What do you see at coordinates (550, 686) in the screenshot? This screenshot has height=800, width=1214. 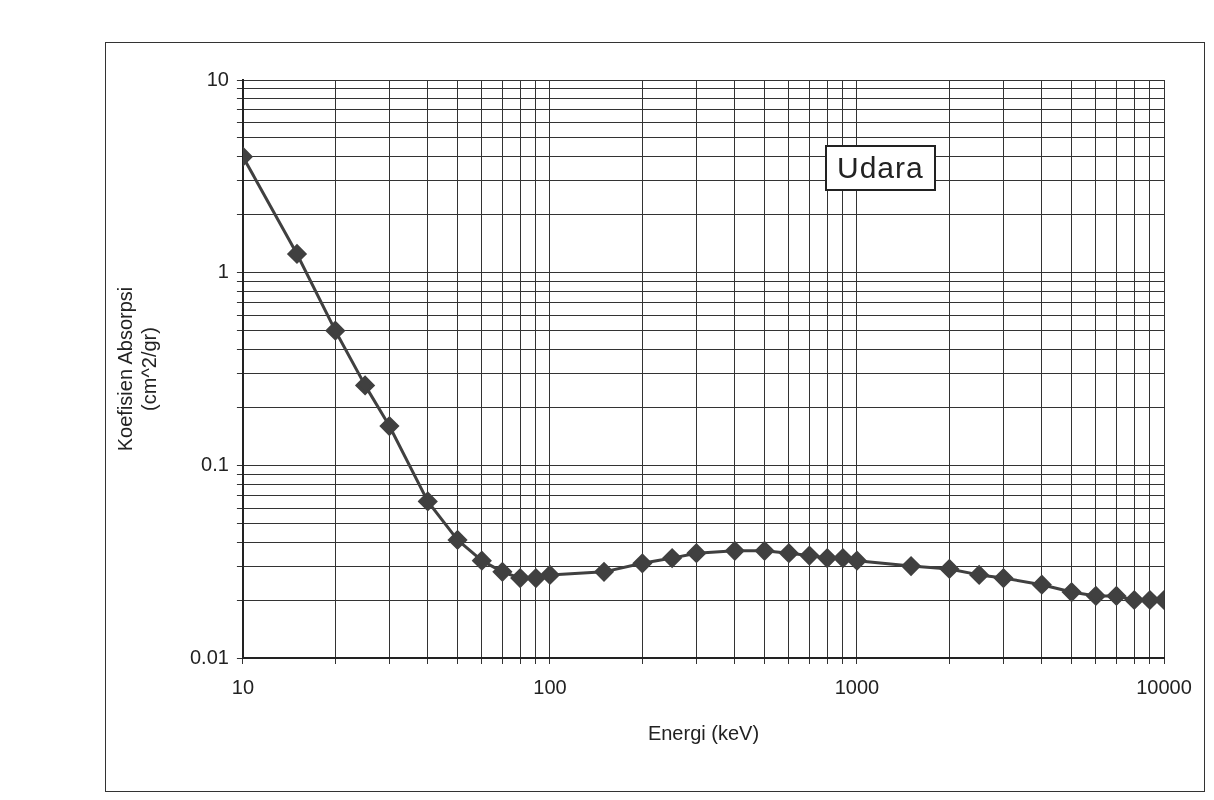 I see `x-tick-label: 100` at bounding box center [550, 686].